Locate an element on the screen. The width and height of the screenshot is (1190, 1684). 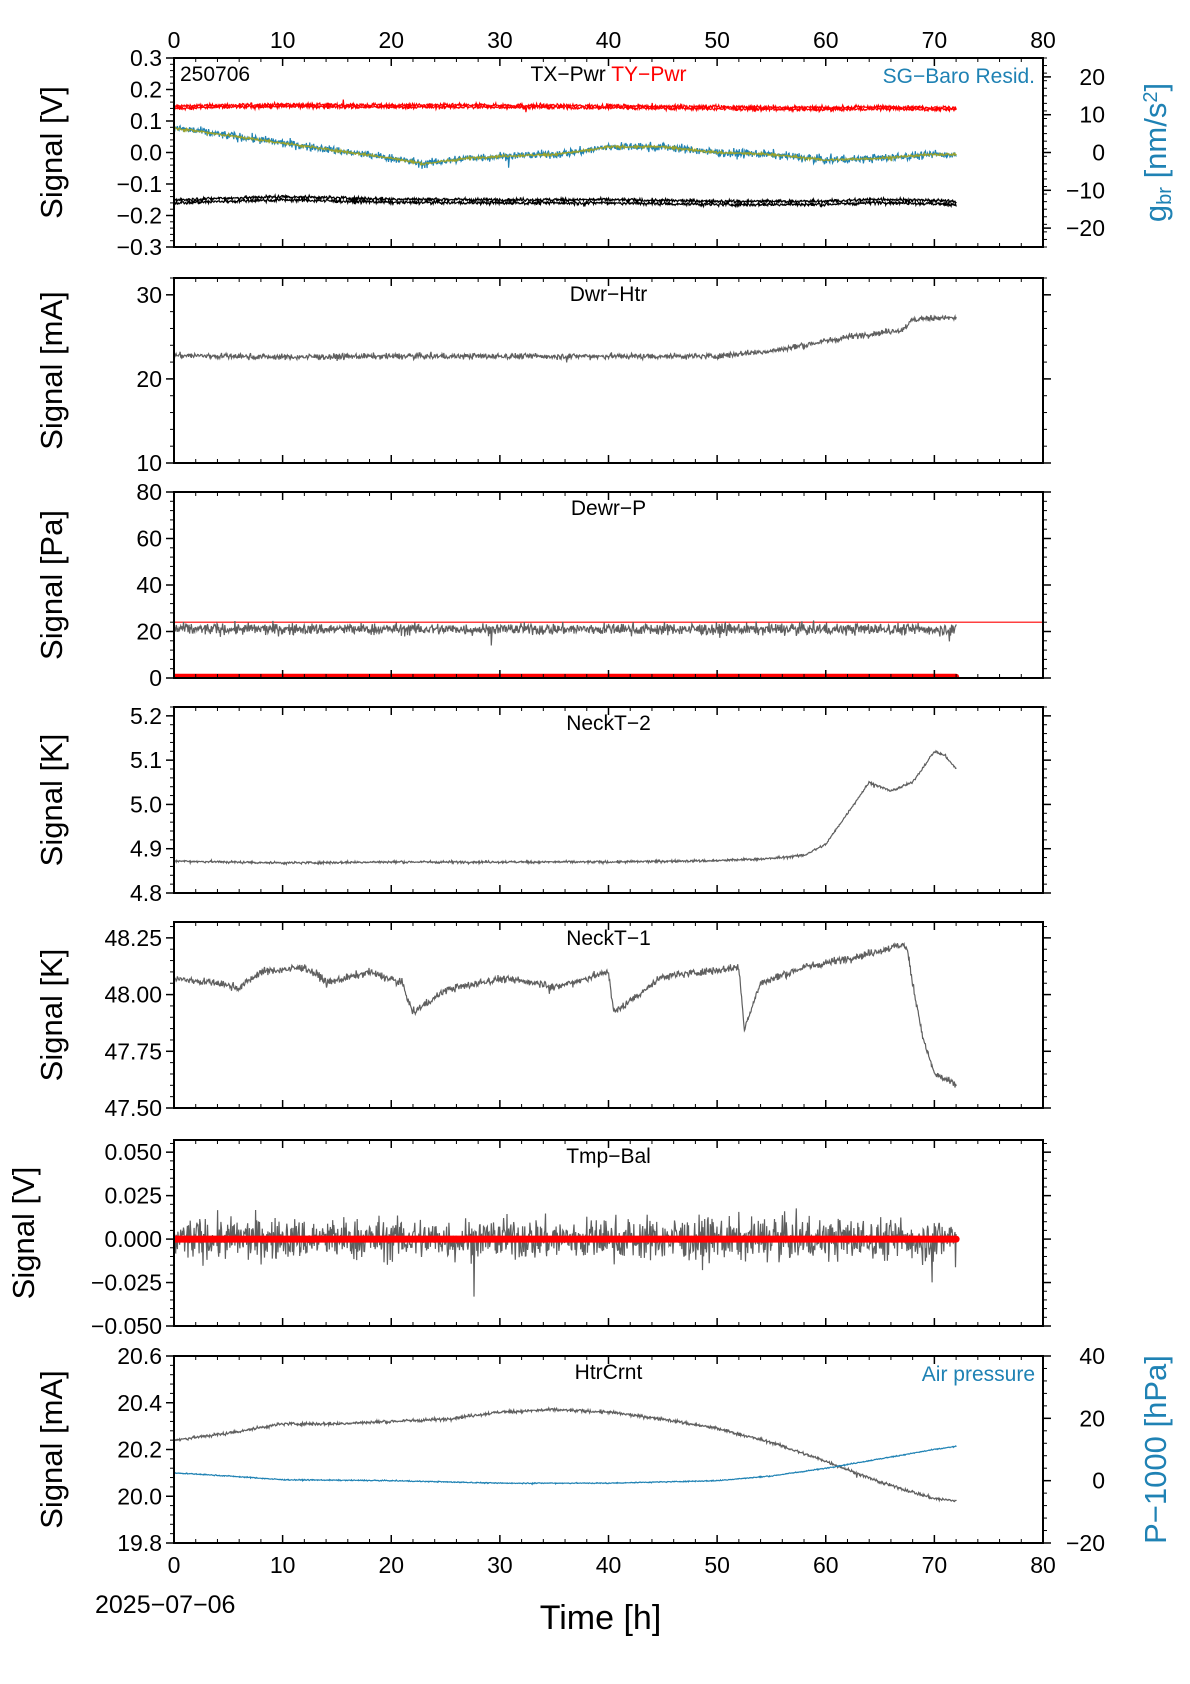
y-tick-label: −0.3 is located at coordinates (139, 247).